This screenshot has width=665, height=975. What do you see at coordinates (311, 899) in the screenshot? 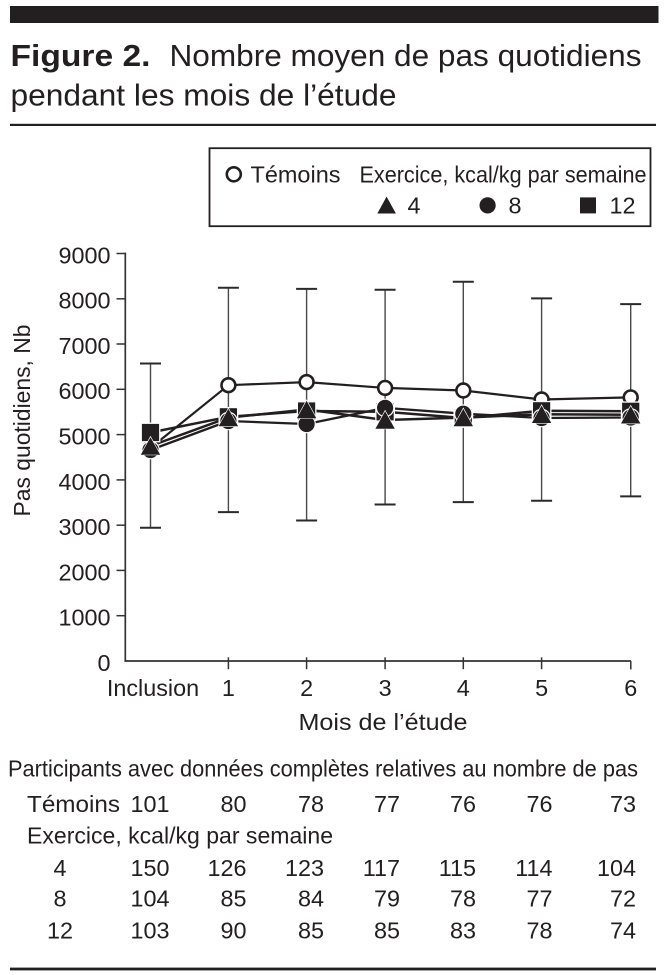
I see `svg-text: 84` at bounding box center [311, 899].